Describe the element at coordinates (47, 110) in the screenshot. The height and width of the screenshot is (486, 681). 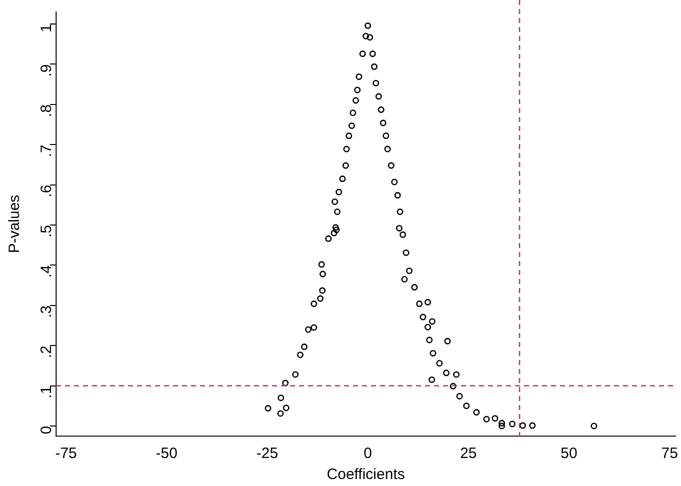
I see `y-tick-label: .8` at that location.